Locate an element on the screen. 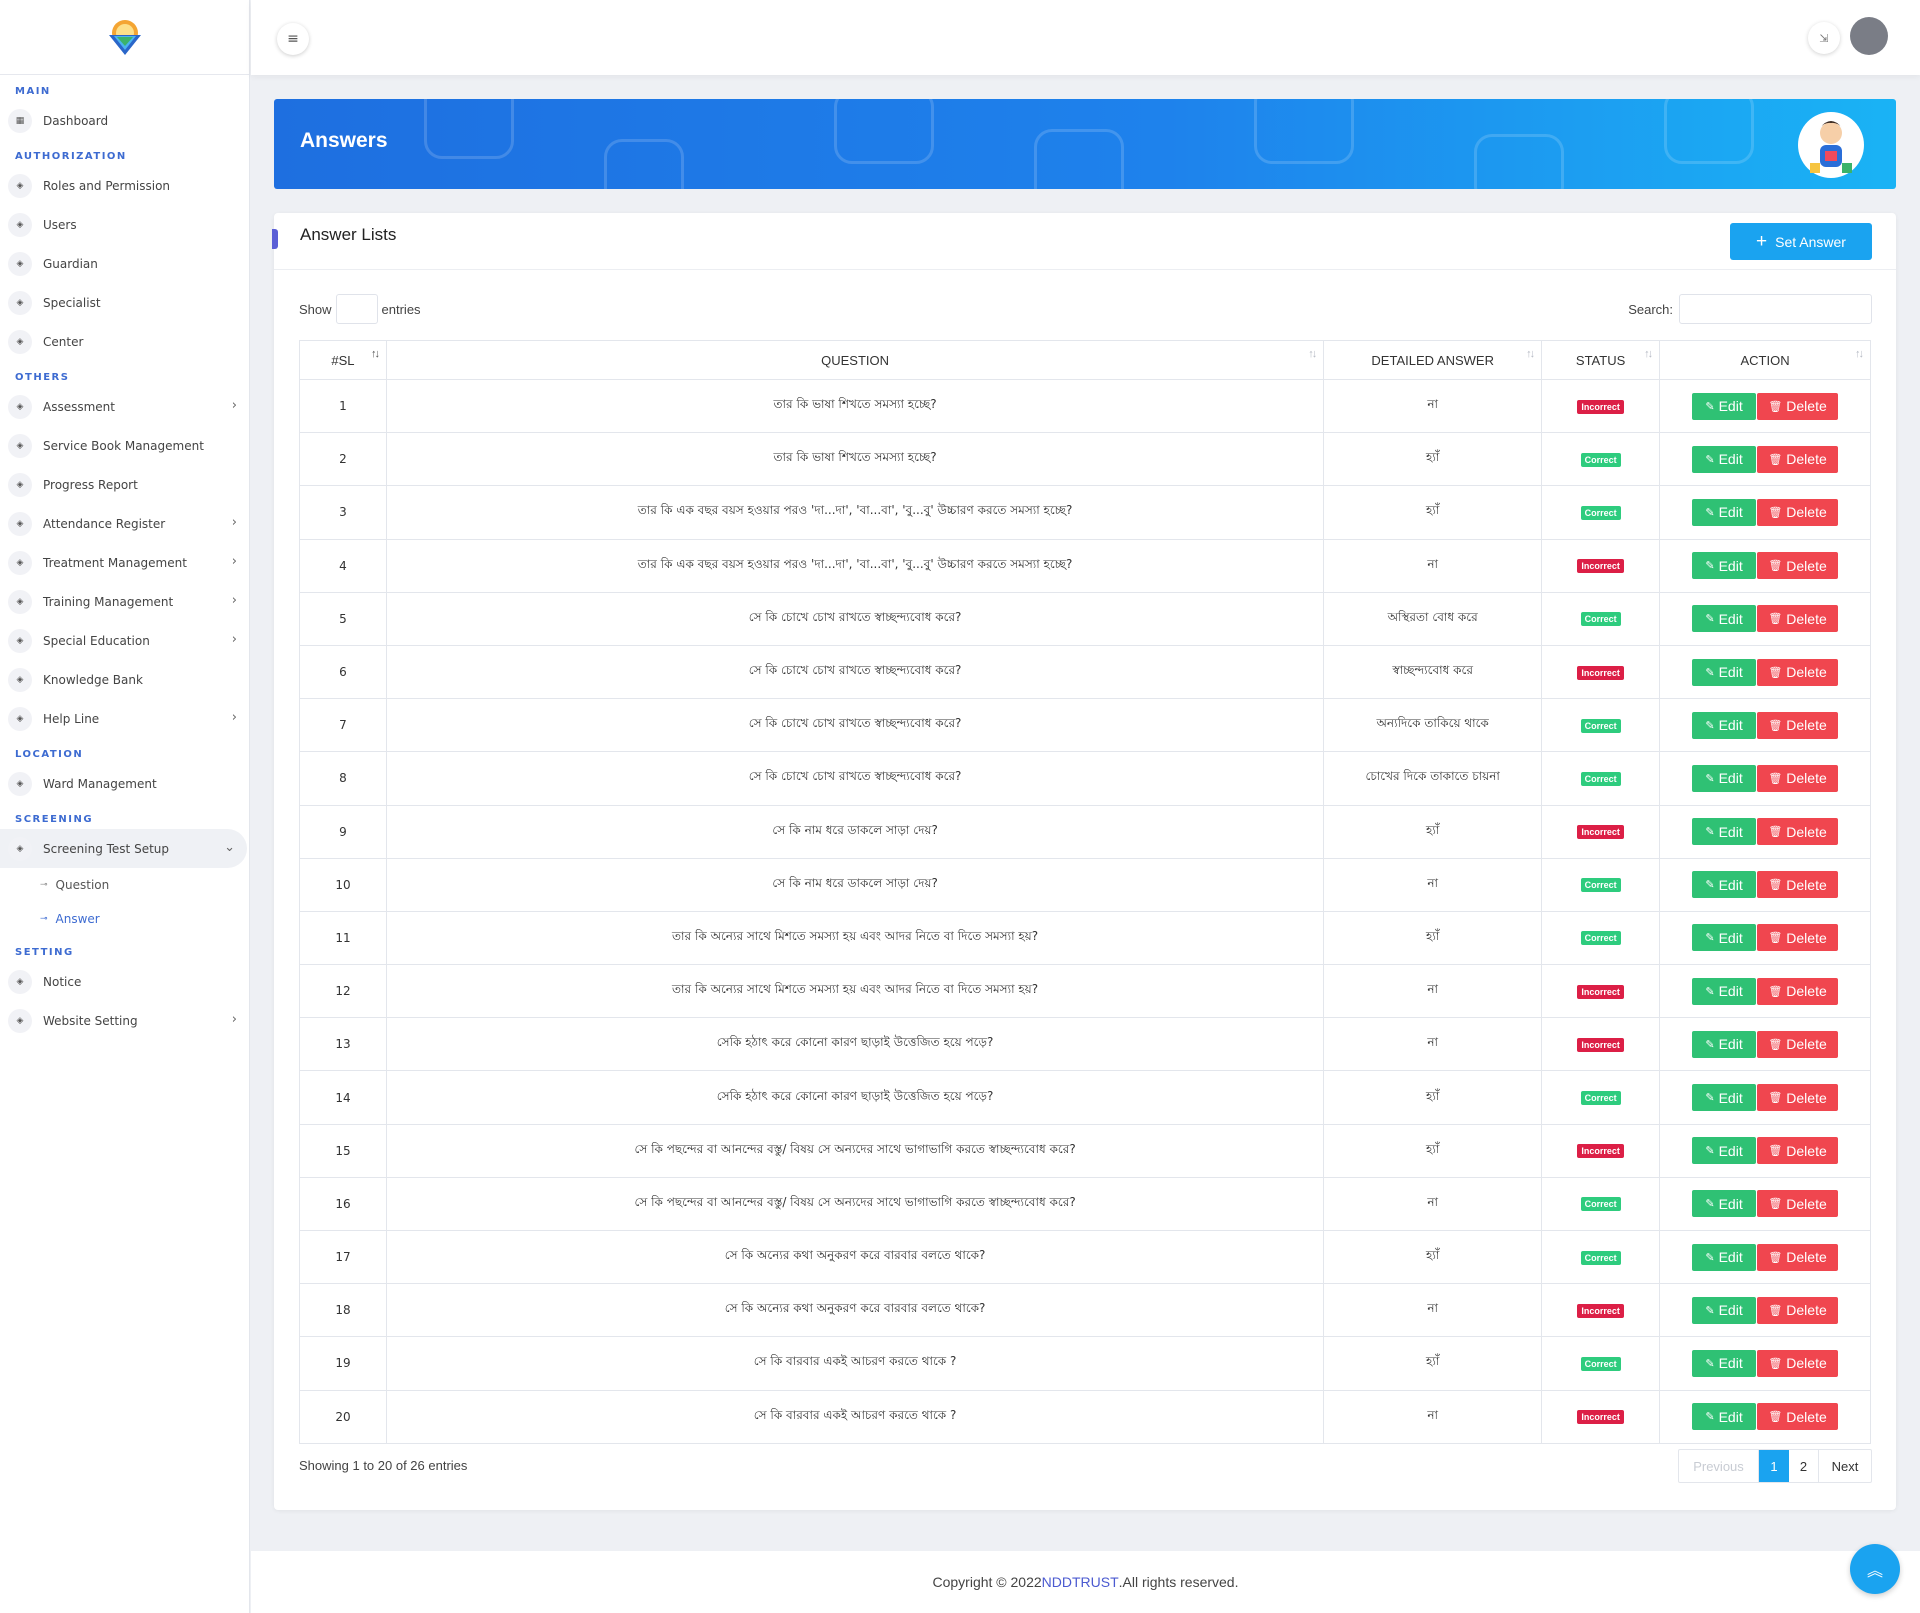  column-header-status: STATUS ↑↓ is located at coordinates (1601, 360).